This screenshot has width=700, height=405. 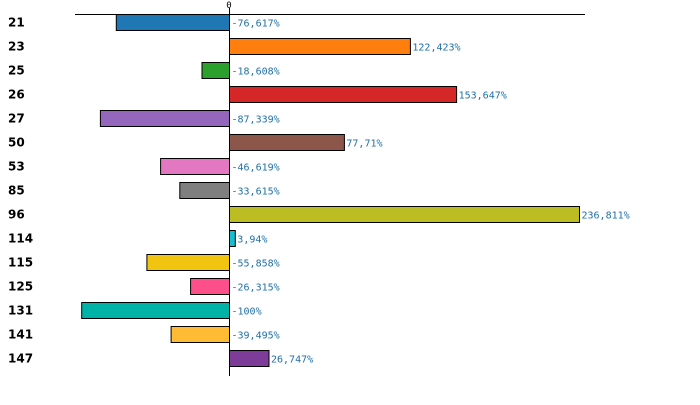 What do you see at coordinates (16, 71) in the screenshot?
I see `category-label: 25` at bounding box center [16, 71].